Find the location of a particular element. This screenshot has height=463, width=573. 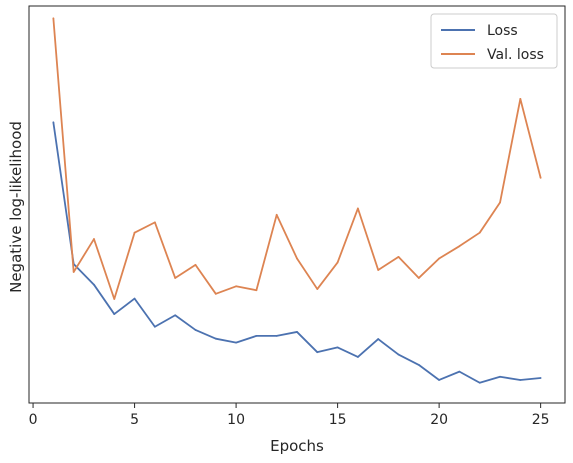

legend-label-loss: Loss is located at coordinates (502, 31).